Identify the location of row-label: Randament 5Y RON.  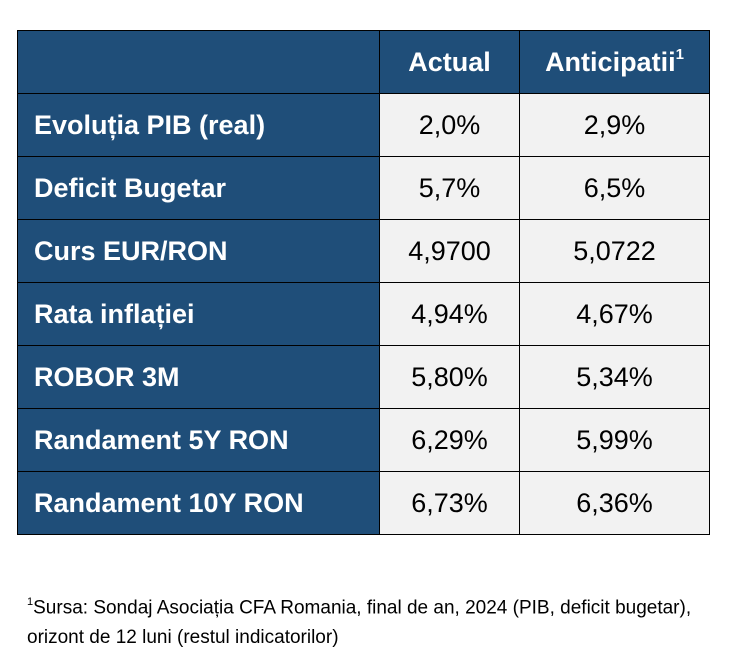
(198, 440).